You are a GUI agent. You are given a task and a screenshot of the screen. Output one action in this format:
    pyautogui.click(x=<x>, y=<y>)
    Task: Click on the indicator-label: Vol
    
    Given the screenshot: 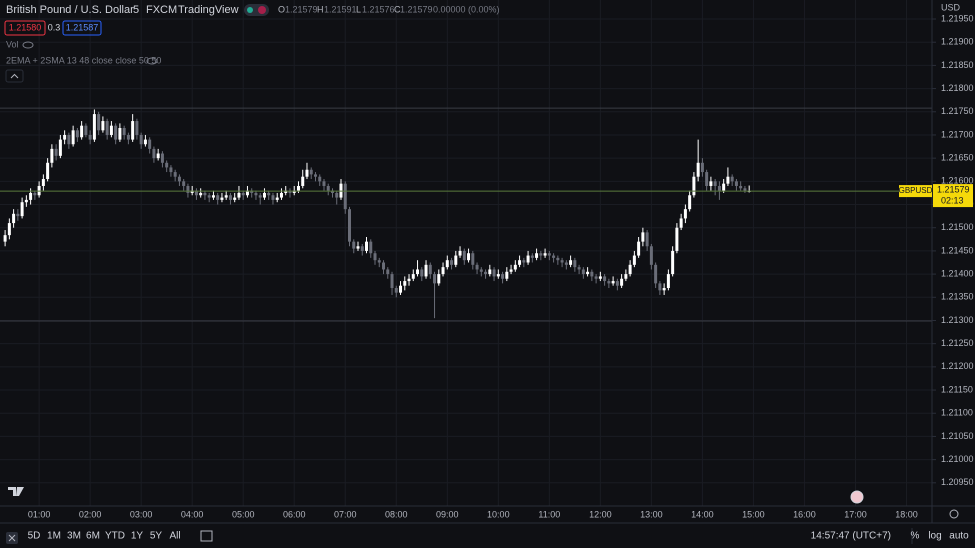 What is the action you would take?
    pyautogui.click(x=12, y=44)
    